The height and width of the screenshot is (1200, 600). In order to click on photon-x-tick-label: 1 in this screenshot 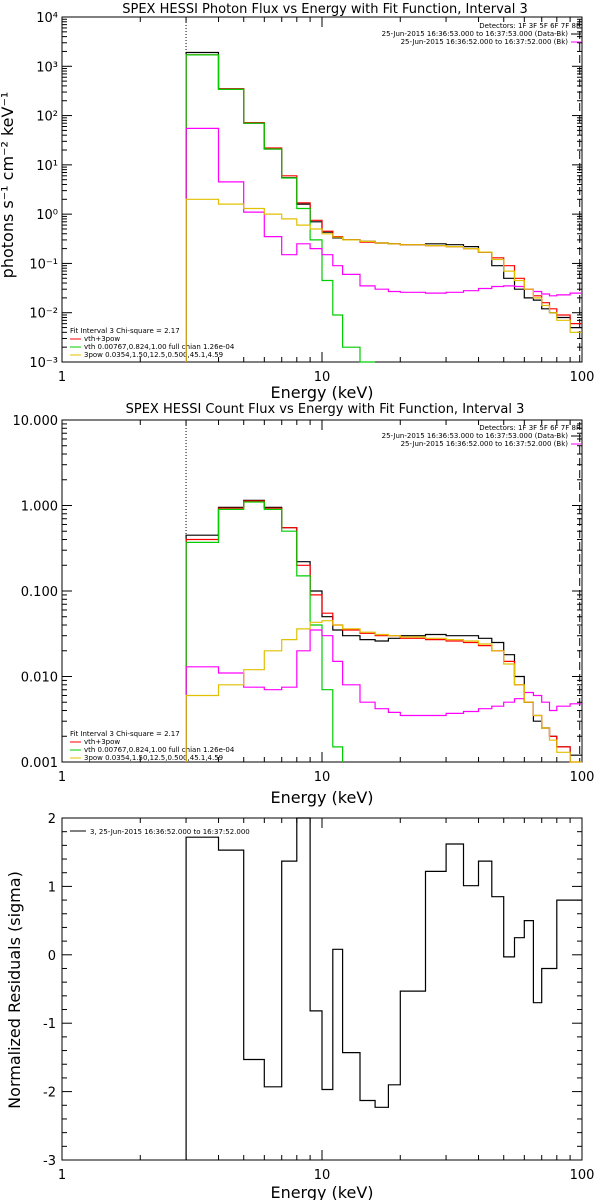, I will do `click(62, 377)`.